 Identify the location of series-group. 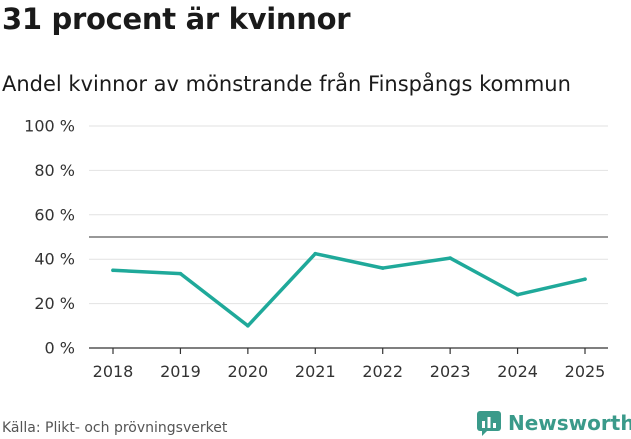
(349, 289).